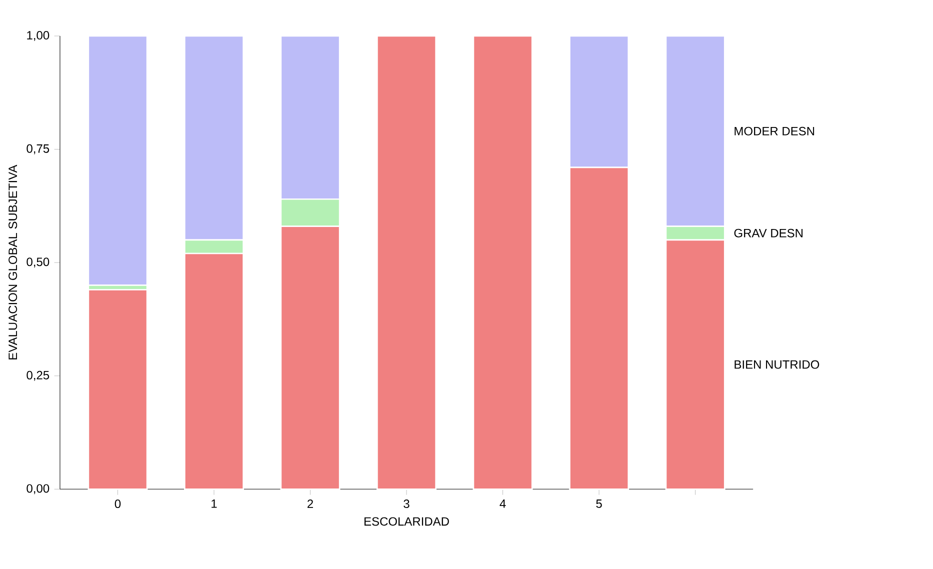  What do you see at coordinates (406, 521) in the screenshot?
I see `x-axis-title: ESCOLARIDAD` at bounding box center [406, 521].